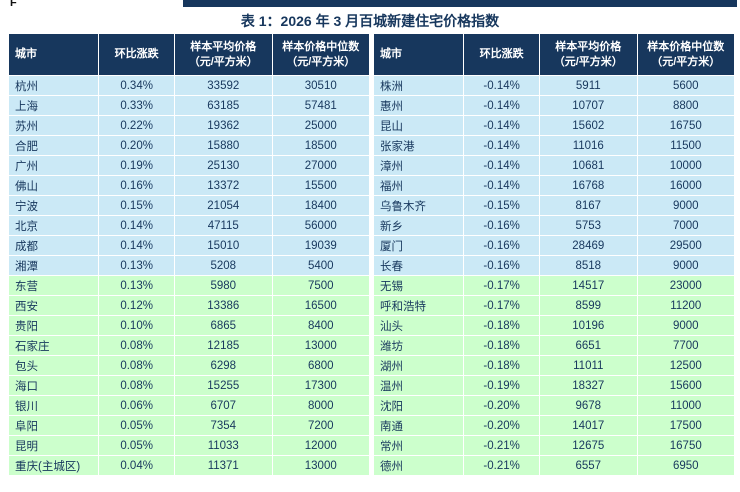  I want to click on median-price-cell: 11000, so click(686, 405).